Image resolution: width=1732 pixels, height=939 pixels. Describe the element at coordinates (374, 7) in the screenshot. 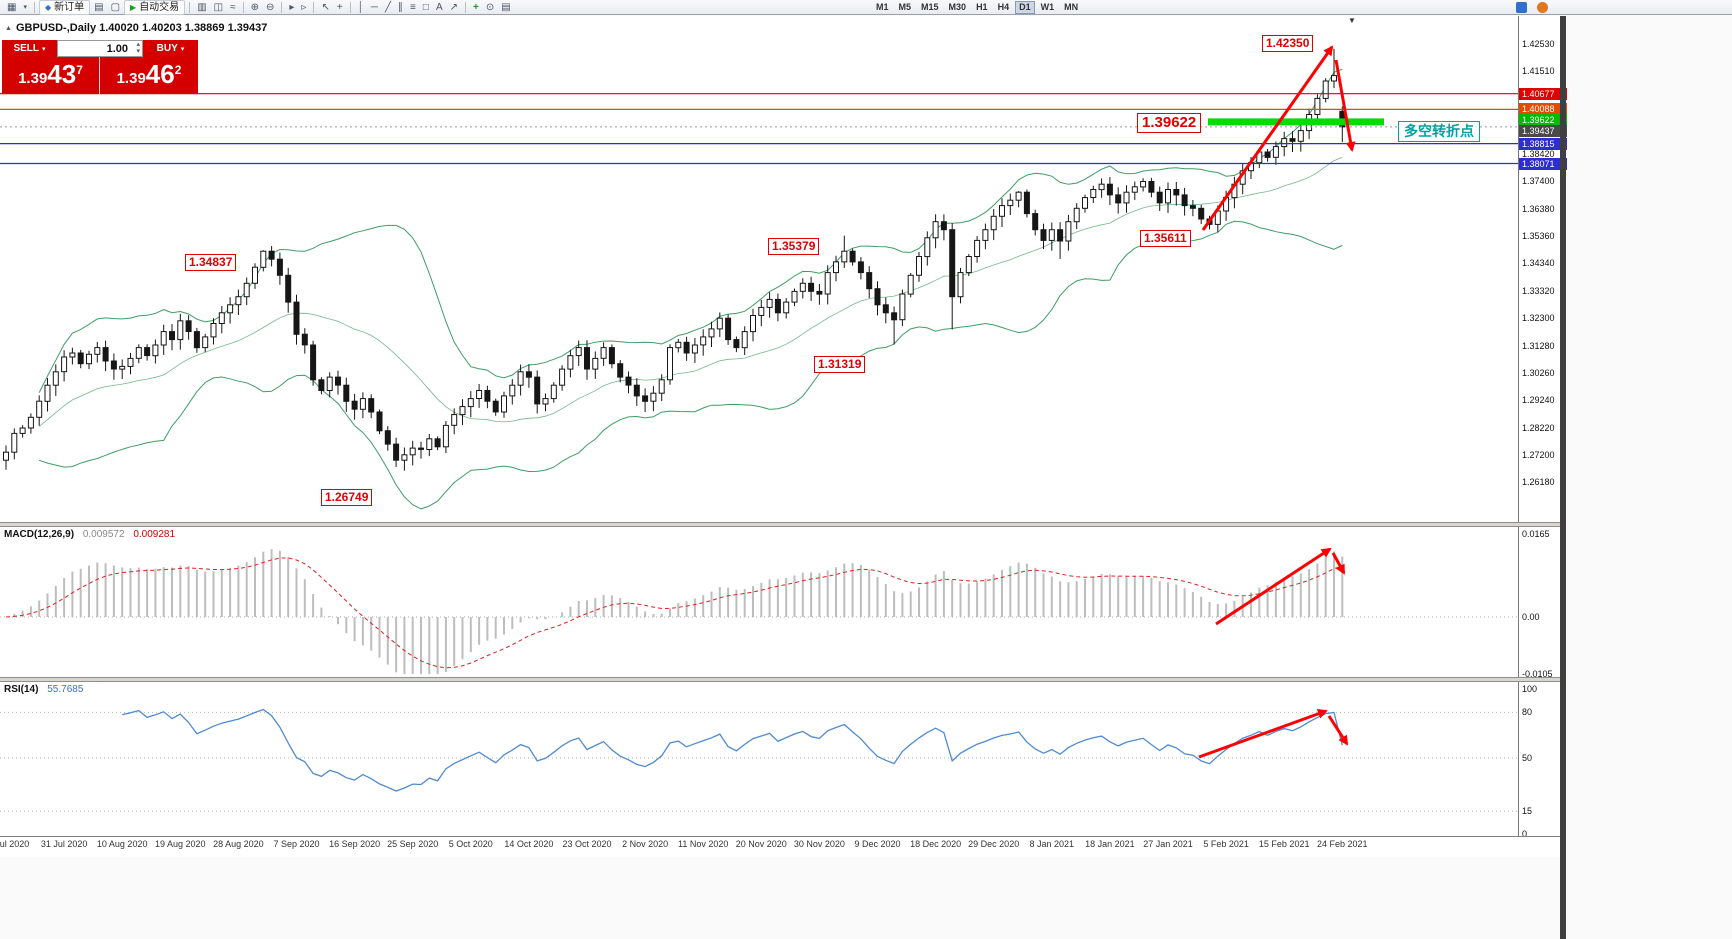

I see `horizontal-line-icon: ─` at that location.